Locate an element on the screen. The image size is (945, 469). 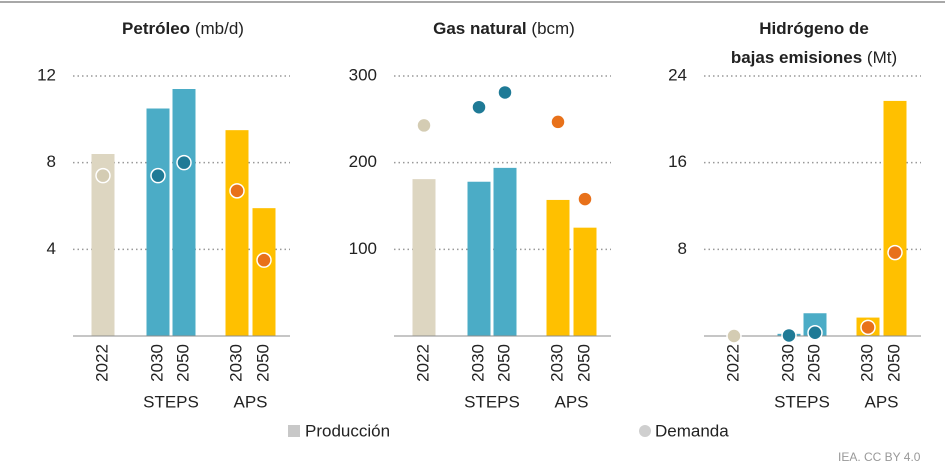
title-text: Gas natural is located at coordinates (480, 28).